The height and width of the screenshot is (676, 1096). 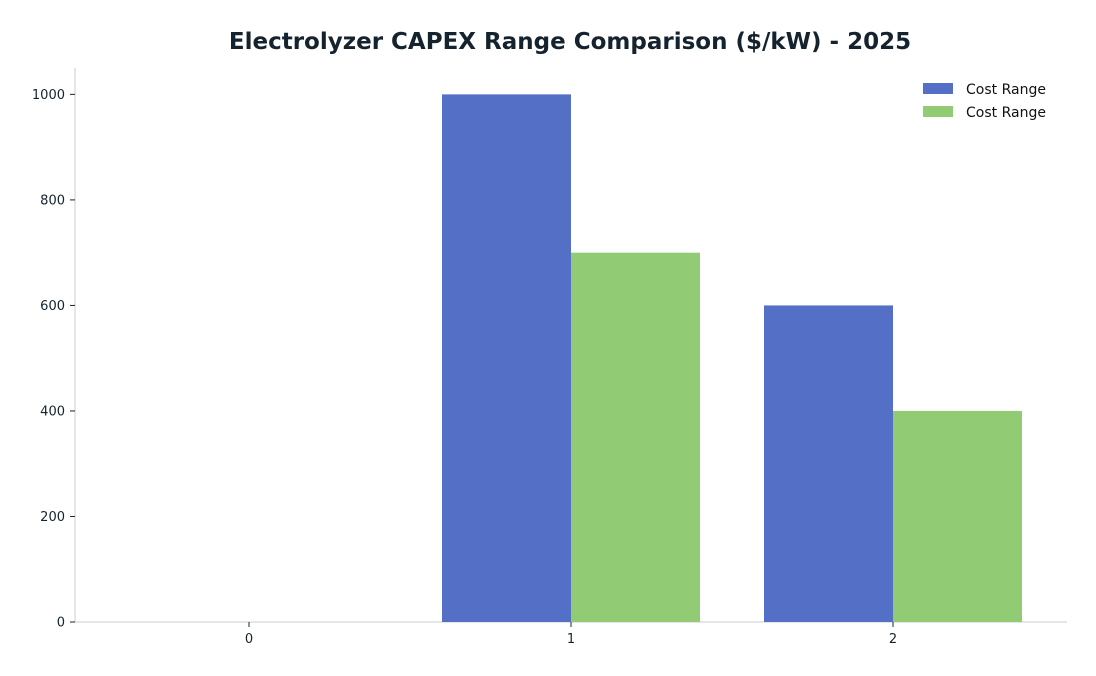 What do you see at coordinates (52, 306) in the screenshot?
I see `y-tick-label: 600` at bounding box center [52, 306].